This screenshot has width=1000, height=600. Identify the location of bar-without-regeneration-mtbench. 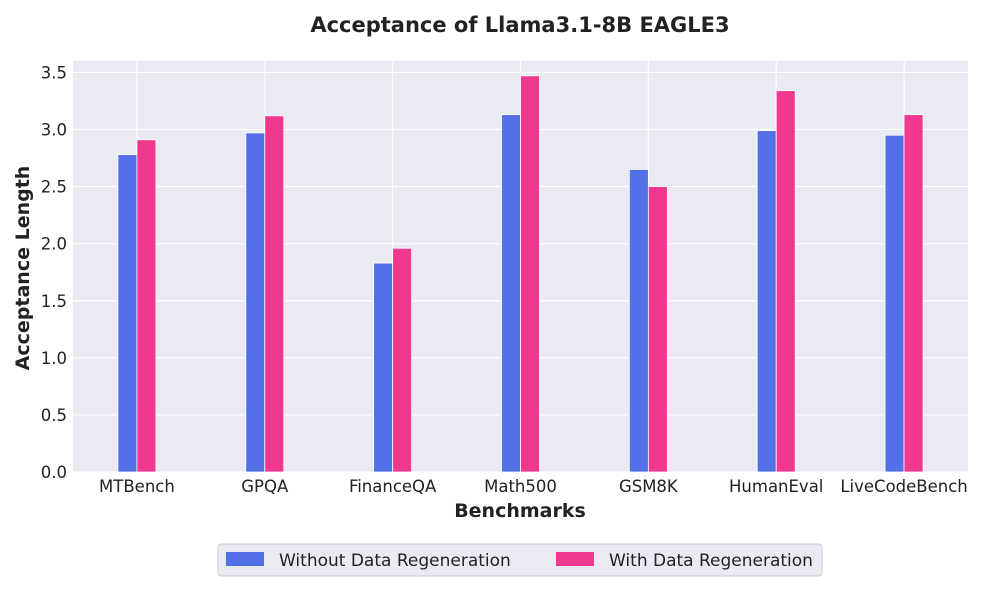
(127, 313).